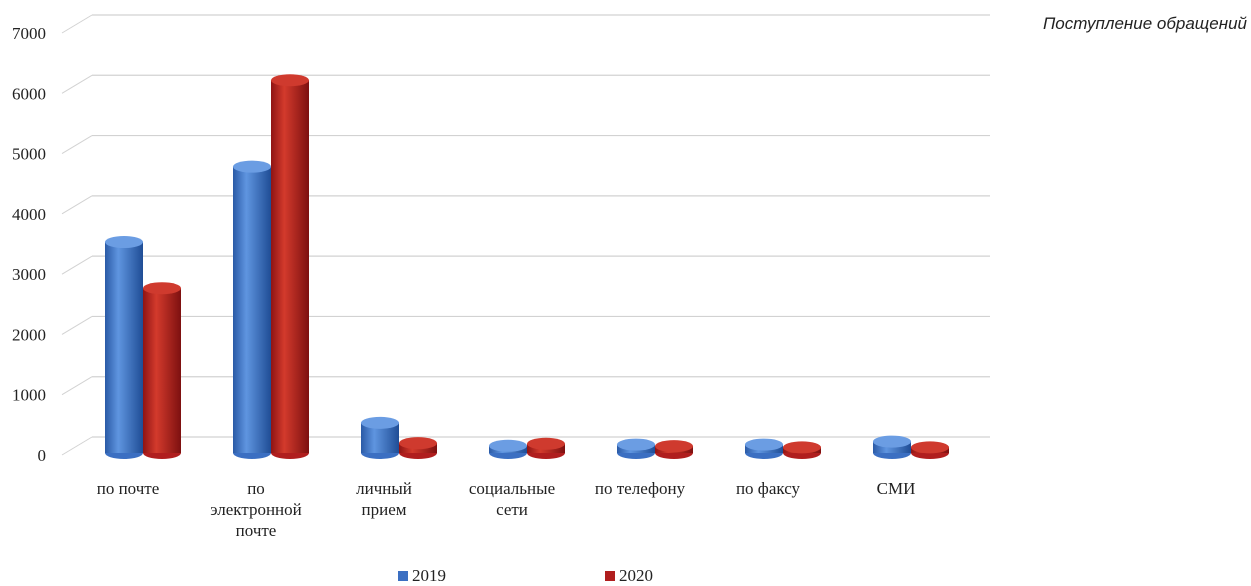  I want to click on y-tick-label: 7000, so click(29, 33).